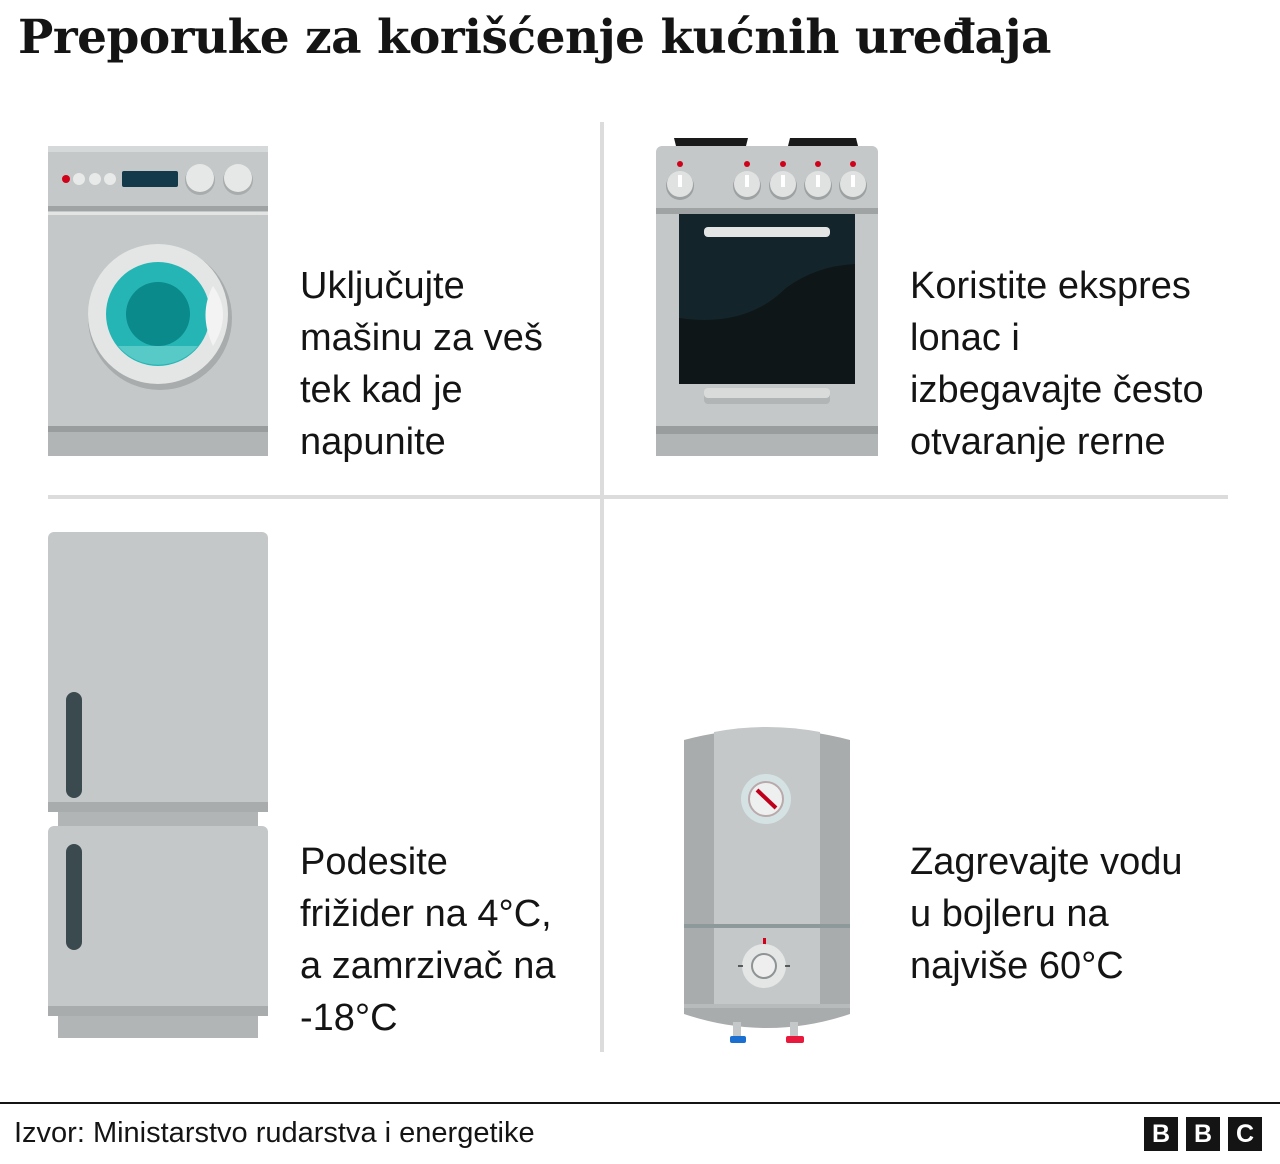 Image resolution: width=1280 pixels, height=1164 pixels. Describe the element at coordinates (349, 1018) in the screenshot. I see `tip-line: -18°C` at that location.